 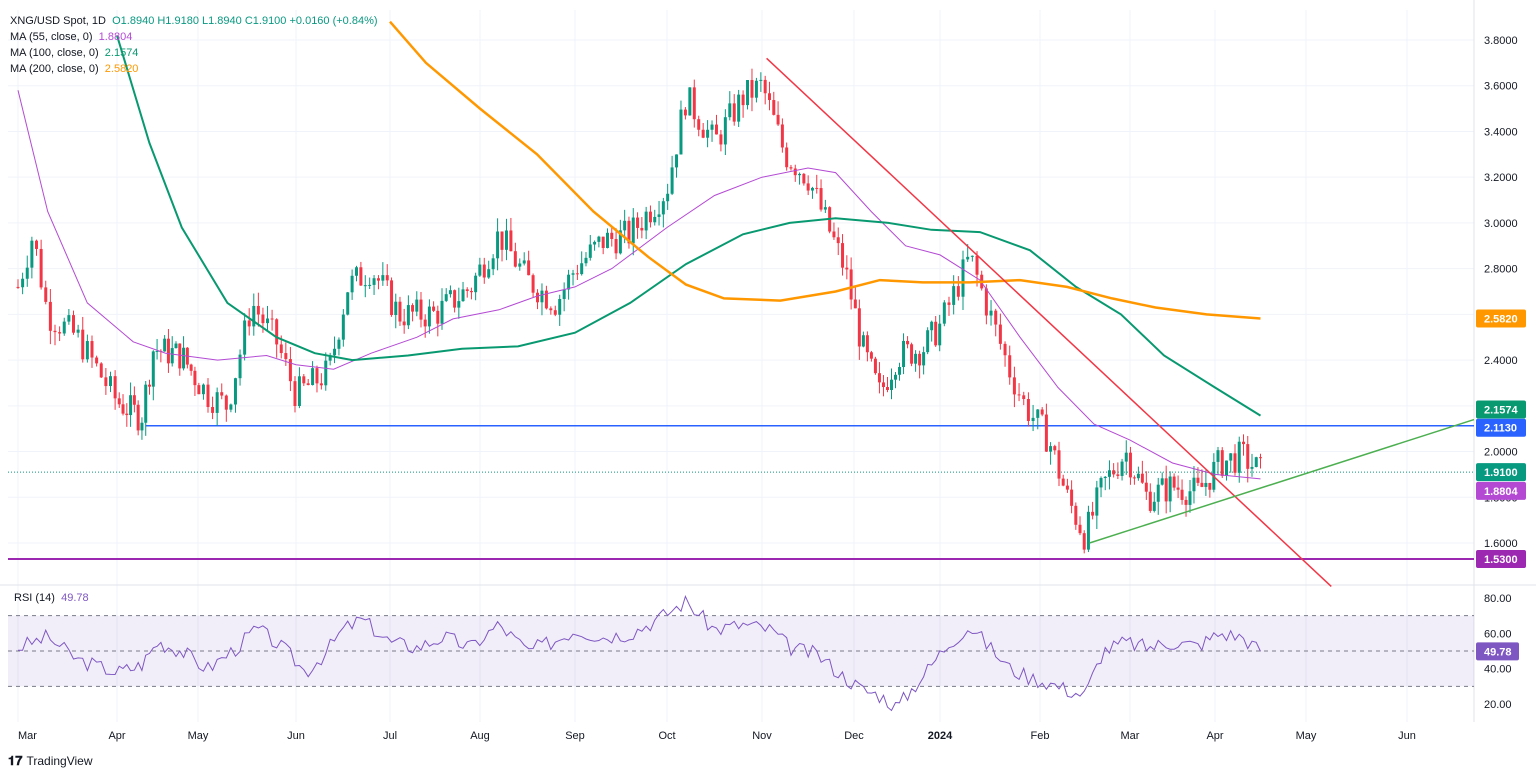 What do you see at coordinates (390, 736) in the screenshot?
I see `time-tick-label: Jul` at bounding box center [390, 736].